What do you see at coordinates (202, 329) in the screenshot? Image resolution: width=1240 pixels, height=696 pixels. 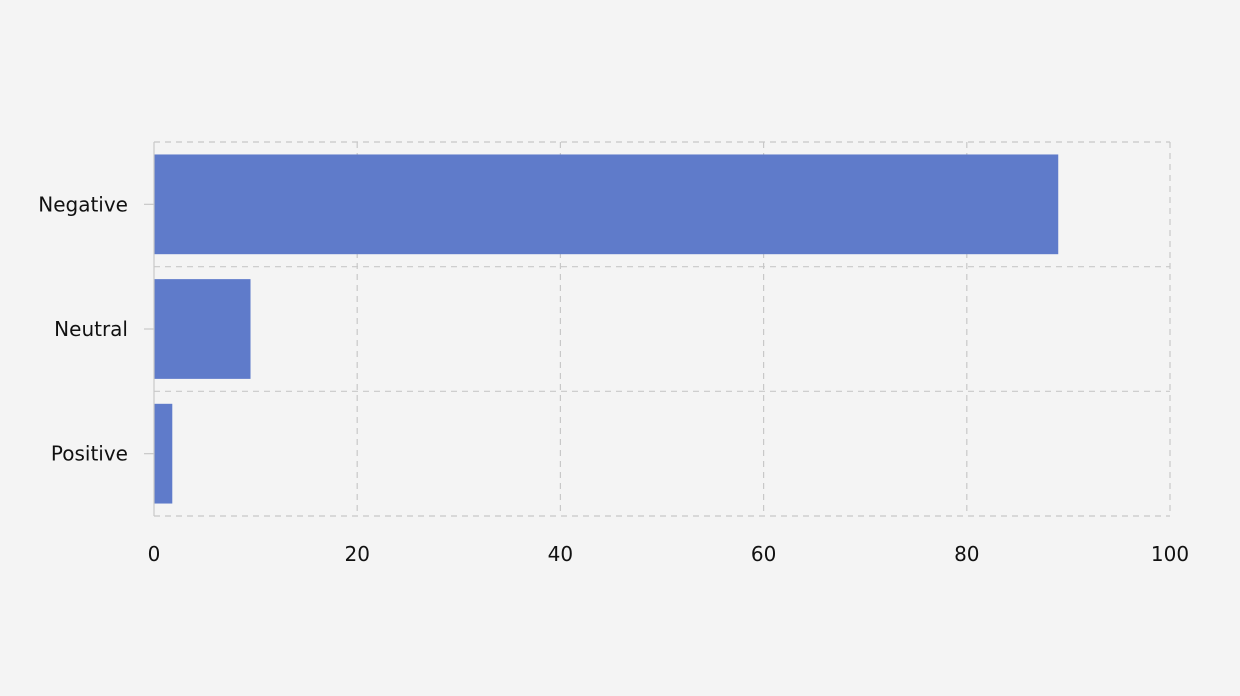 I see `bar-neutral` at bounding box center [202, 329].